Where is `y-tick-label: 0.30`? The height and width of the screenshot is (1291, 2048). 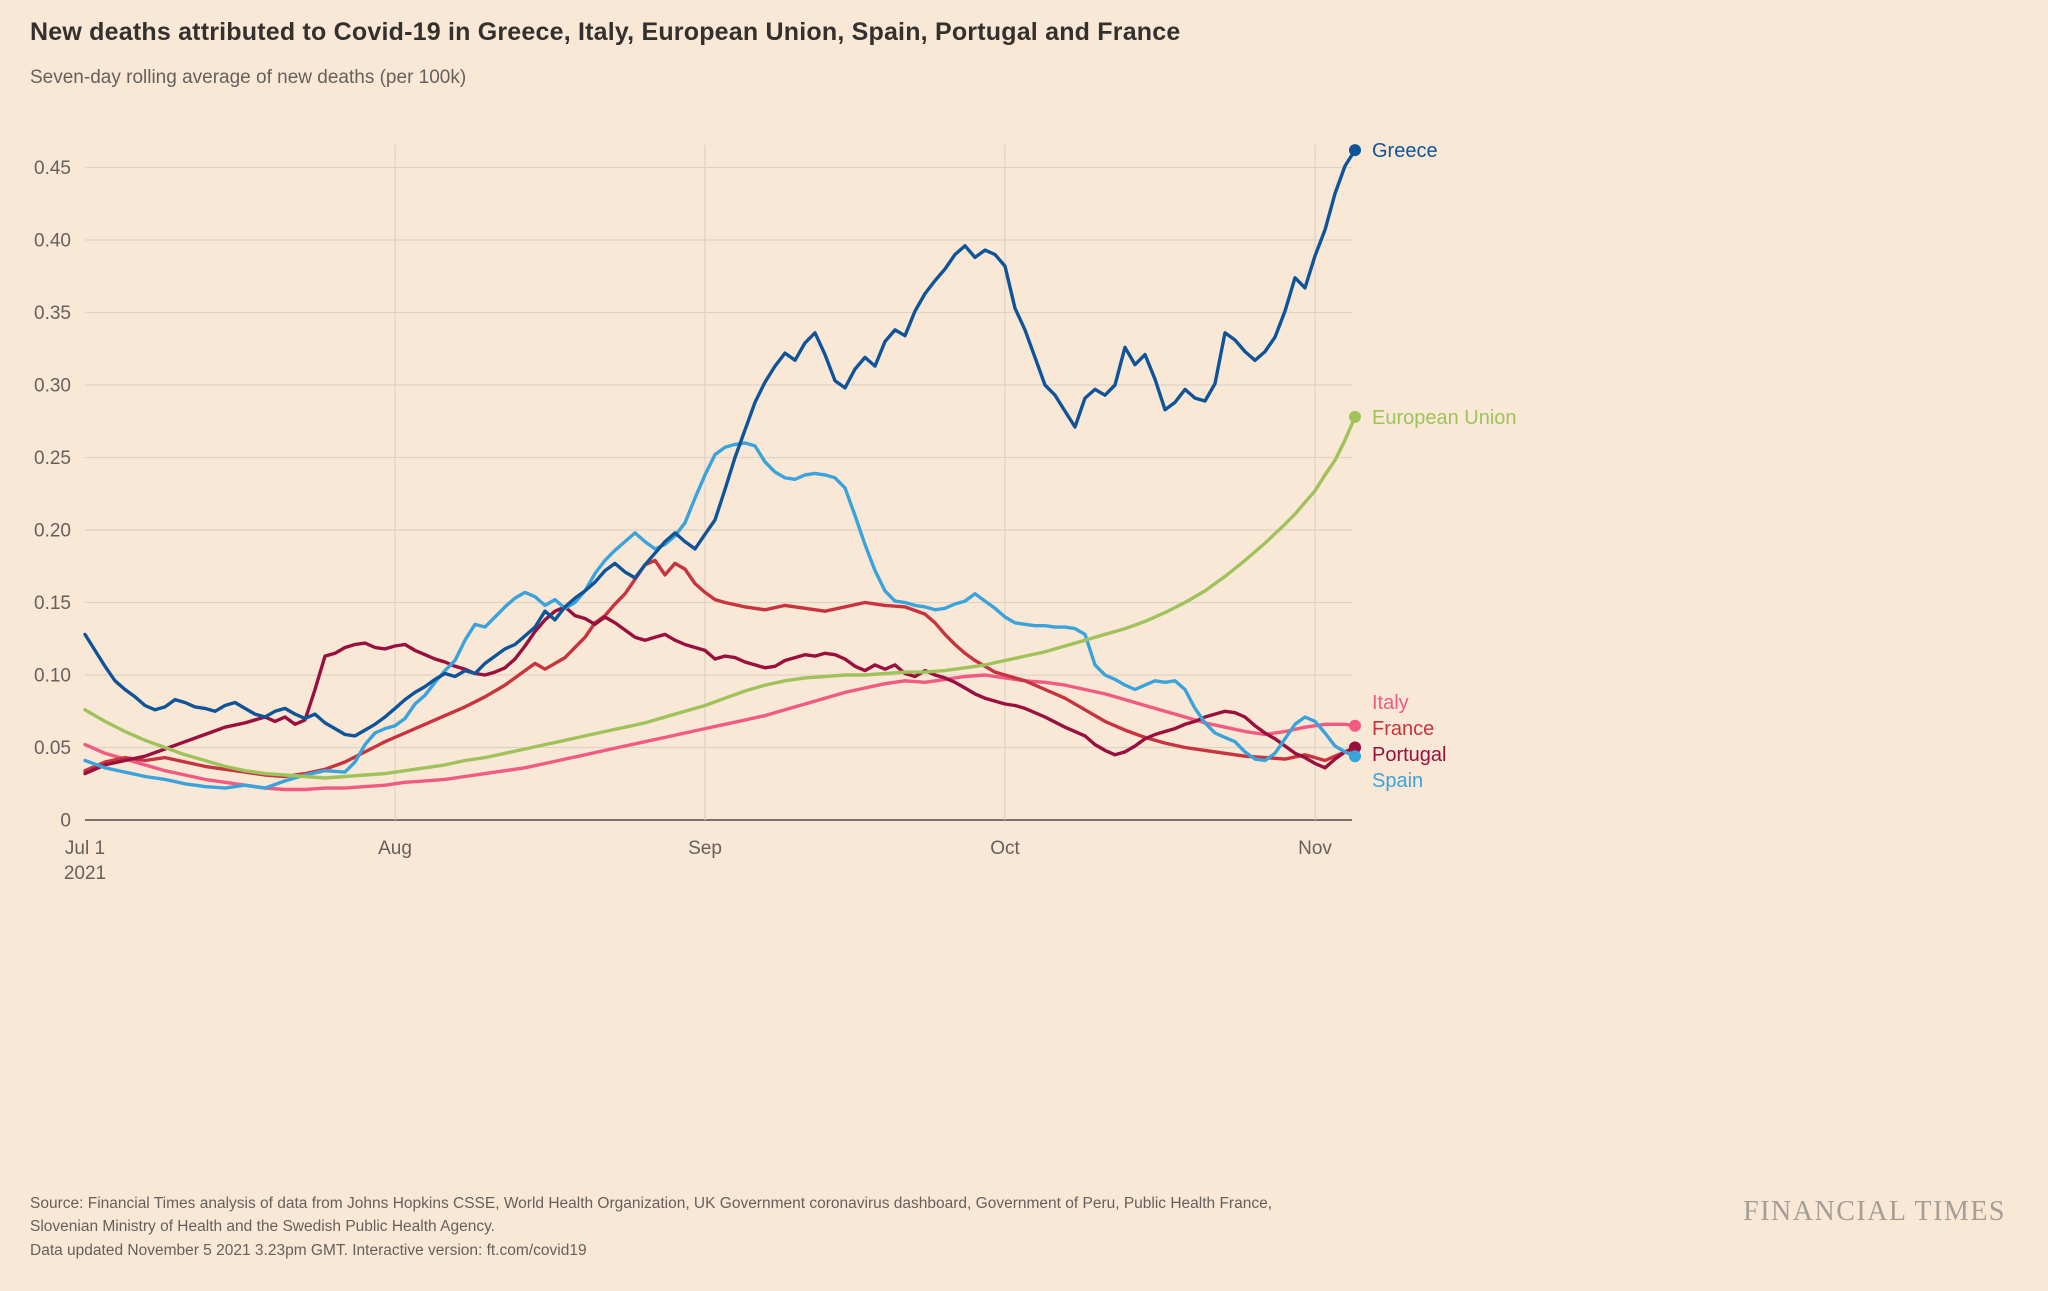 y-tick-label: 0.30 is located at coordinates (52, 386).